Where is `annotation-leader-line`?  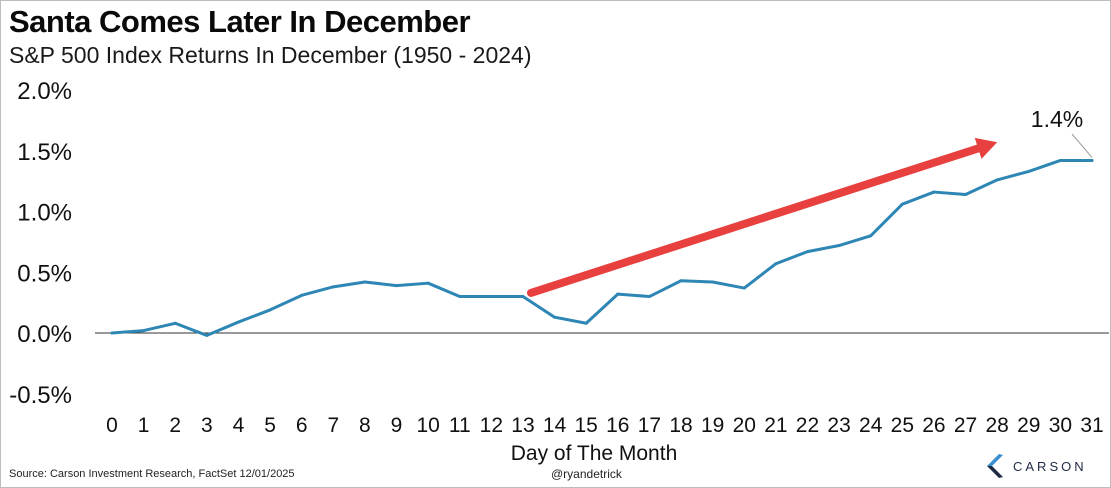
annotation-leader-line is located at coordinates (1082, 145).